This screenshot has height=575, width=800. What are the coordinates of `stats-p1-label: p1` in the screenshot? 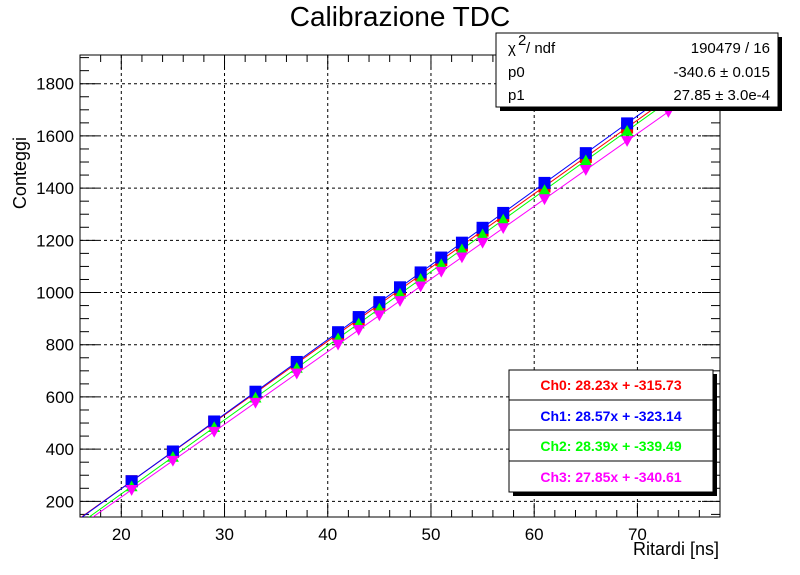 It's located at (516, 95).